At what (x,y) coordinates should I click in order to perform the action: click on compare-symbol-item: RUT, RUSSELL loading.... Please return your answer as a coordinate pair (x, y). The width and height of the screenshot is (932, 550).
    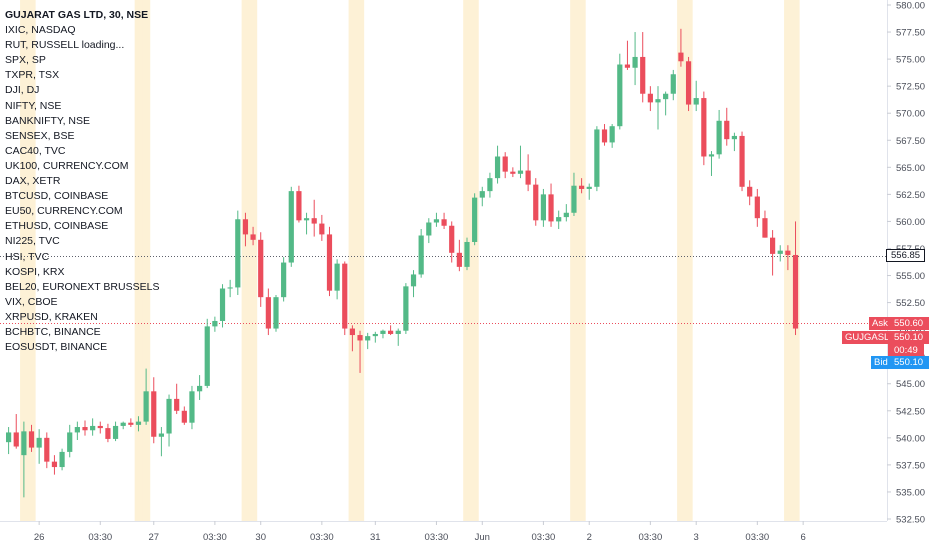
    Looking at the image, I should click on (65, 45).